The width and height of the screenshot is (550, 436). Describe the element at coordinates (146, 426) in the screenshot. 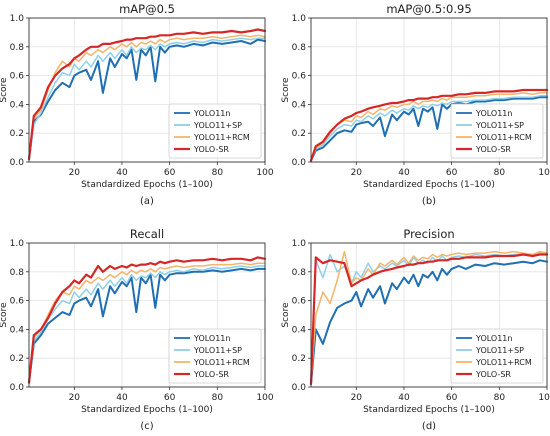

I see `panel-label: (c)` at that location.